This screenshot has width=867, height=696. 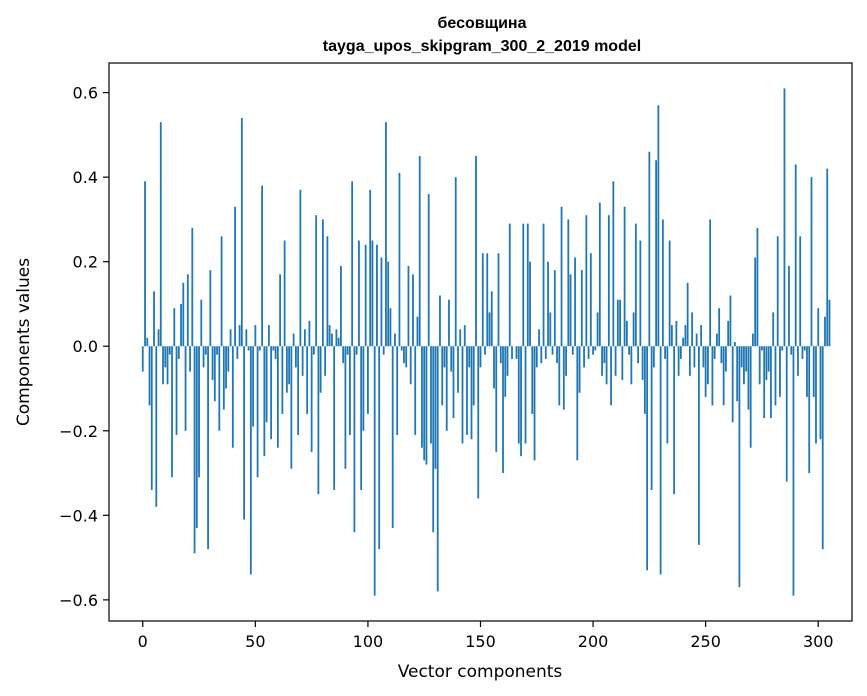 What do you see at coordinates (78, 515) in the screenshot?
I see `y-tick-label: −0.4` at bounding box center [78, 515].